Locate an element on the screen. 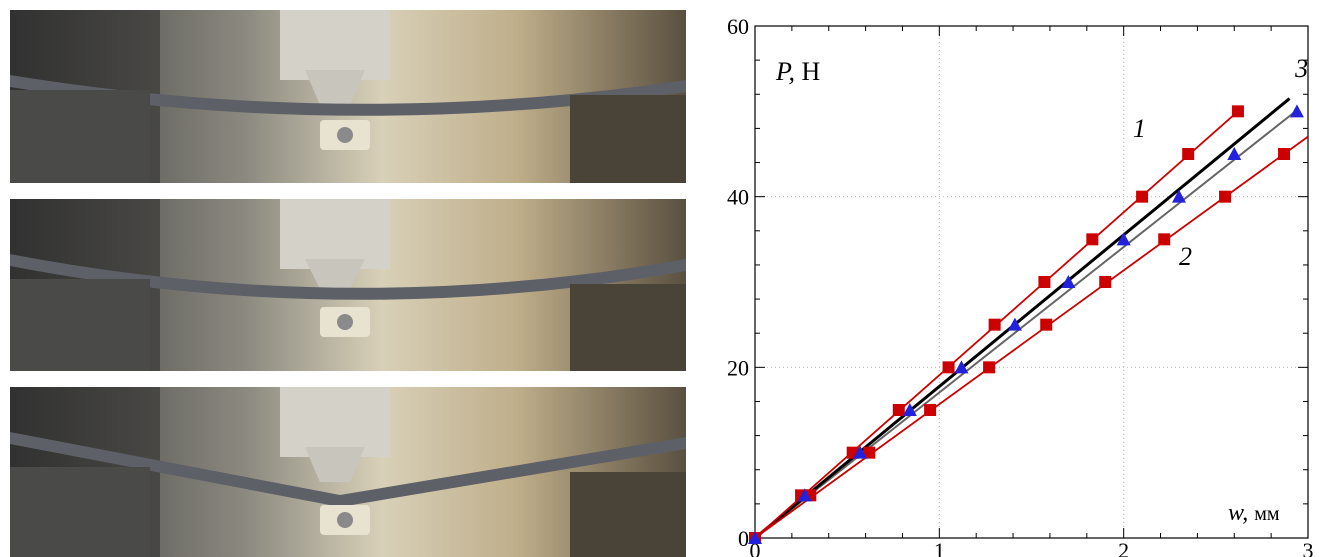 The image size is (1319, 557). y-tick-label: 40 is located at coordinates (738, 197).